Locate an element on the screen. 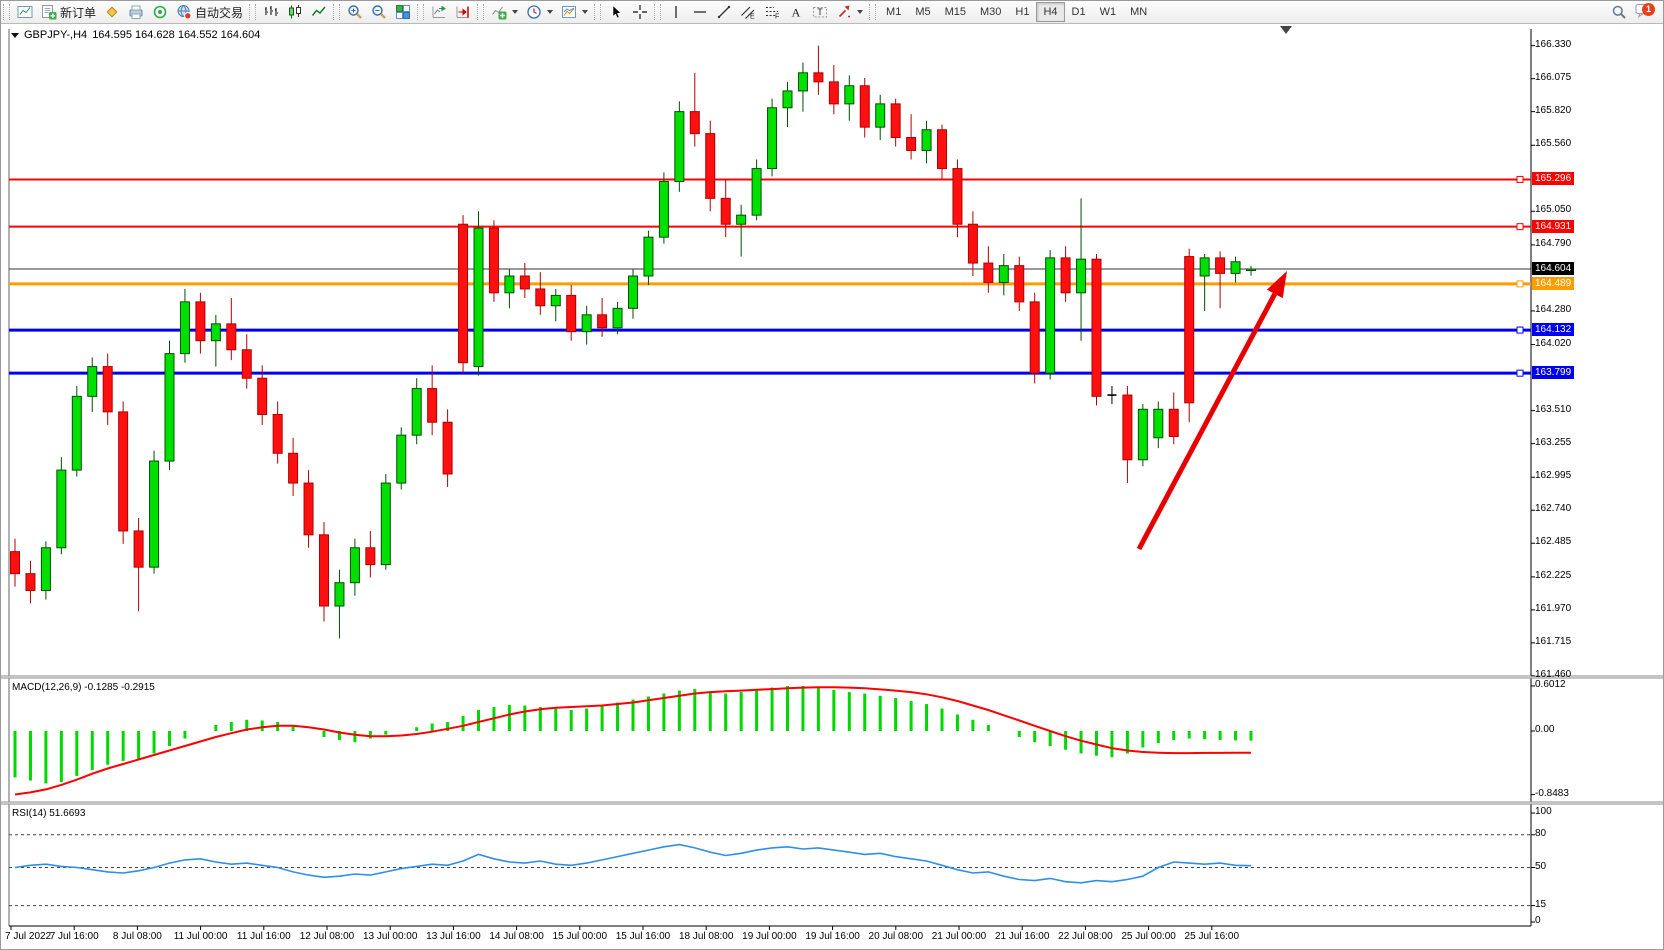  time-tick-label: 21 Jul 16:00 is located at coordinates (1022, 936).